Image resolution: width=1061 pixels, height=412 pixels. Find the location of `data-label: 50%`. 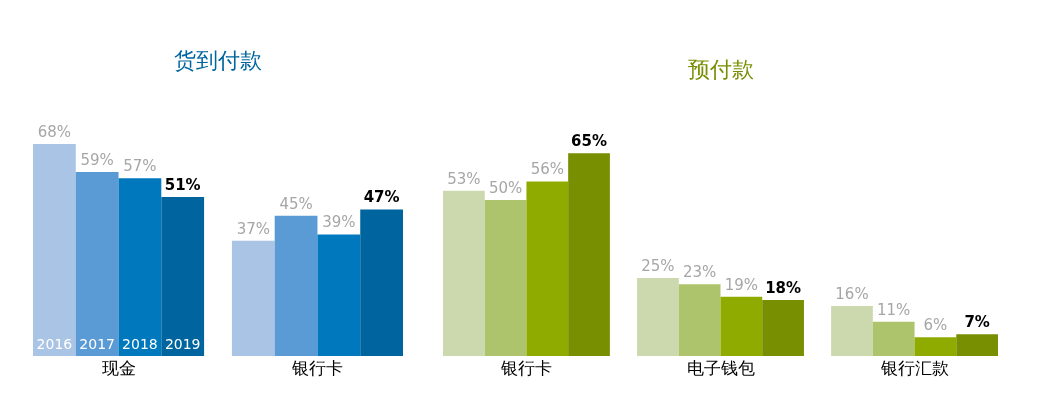

data-label: 50% is located at coordinates (505, 188).